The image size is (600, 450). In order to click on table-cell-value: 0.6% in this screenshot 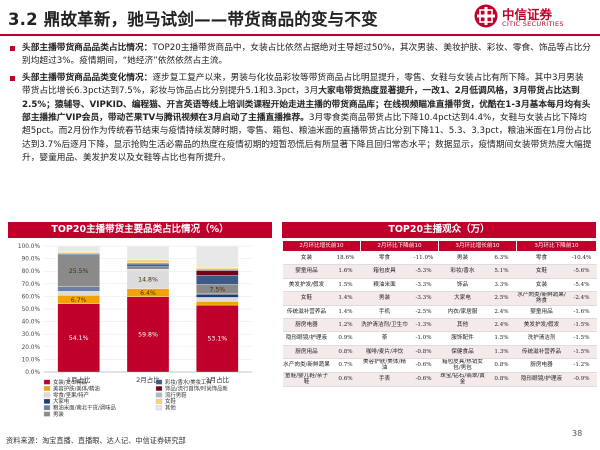, I will do `click(345, 379)`.